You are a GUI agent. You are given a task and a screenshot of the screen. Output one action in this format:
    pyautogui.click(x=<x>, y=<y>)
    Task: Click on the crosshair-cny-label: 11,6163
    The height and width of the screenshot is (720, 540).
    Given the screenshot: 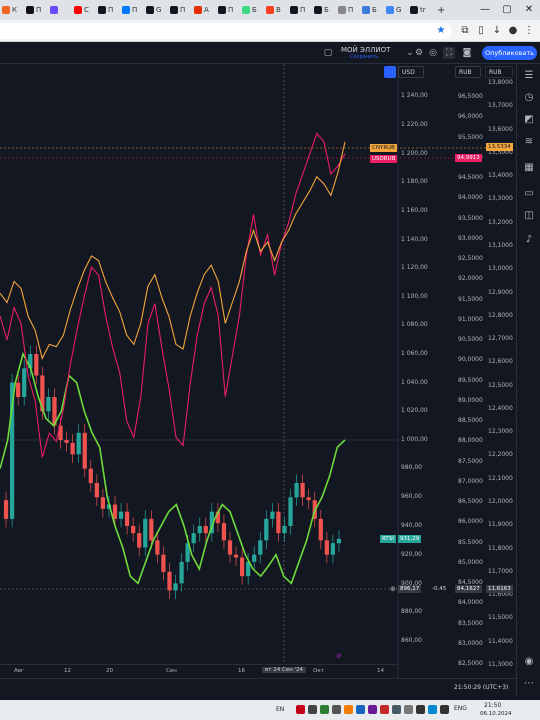 What is the action you would take?
    pyautogui.click(x=499, y=589)
    